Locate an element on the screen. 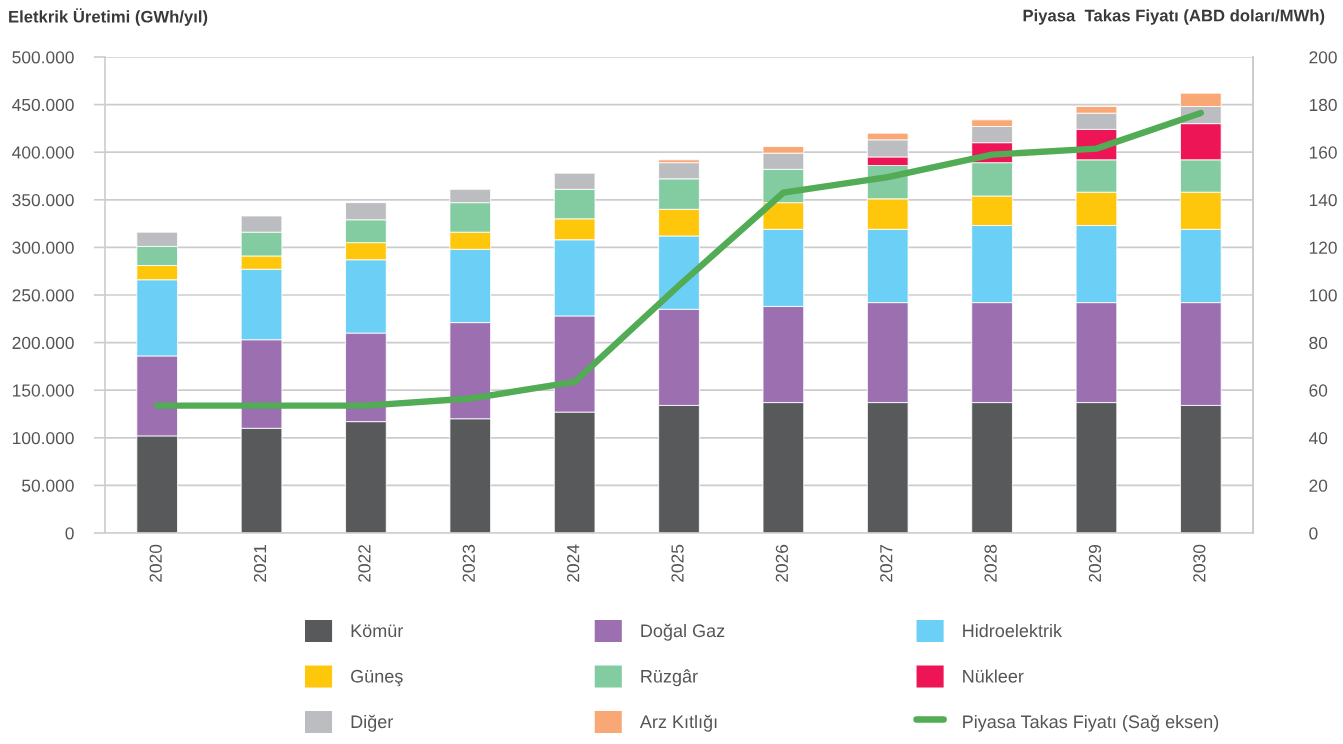 The width and height of the screenshot is (1343, 744). legend-label: Arz Kıtlığı is located at coordinates (678, 723).